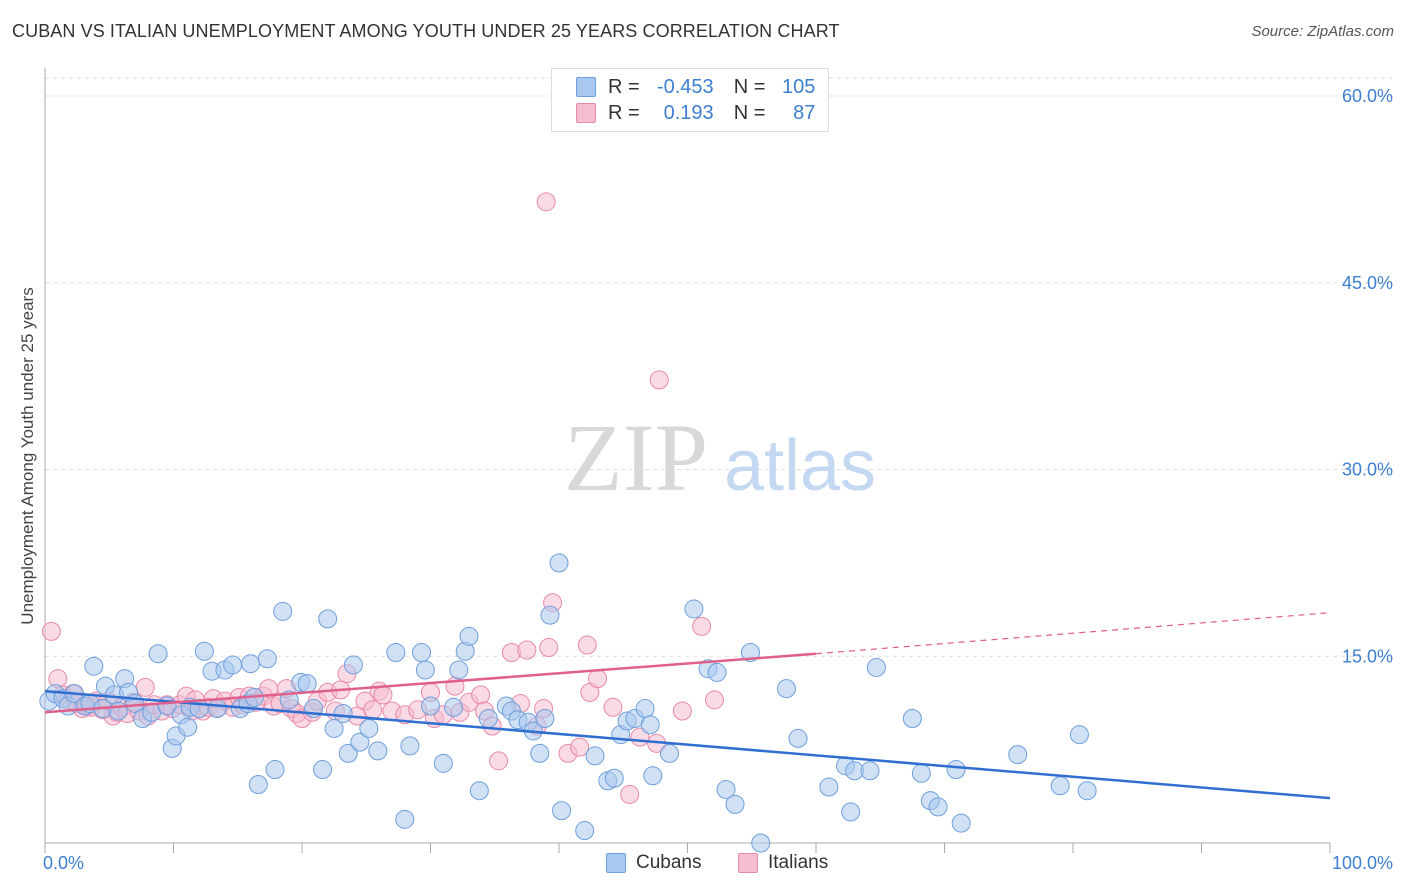 This screenshot has width=1406, height=892. I want to click on cubans-legend-label: Cubans, so click(669, 862).